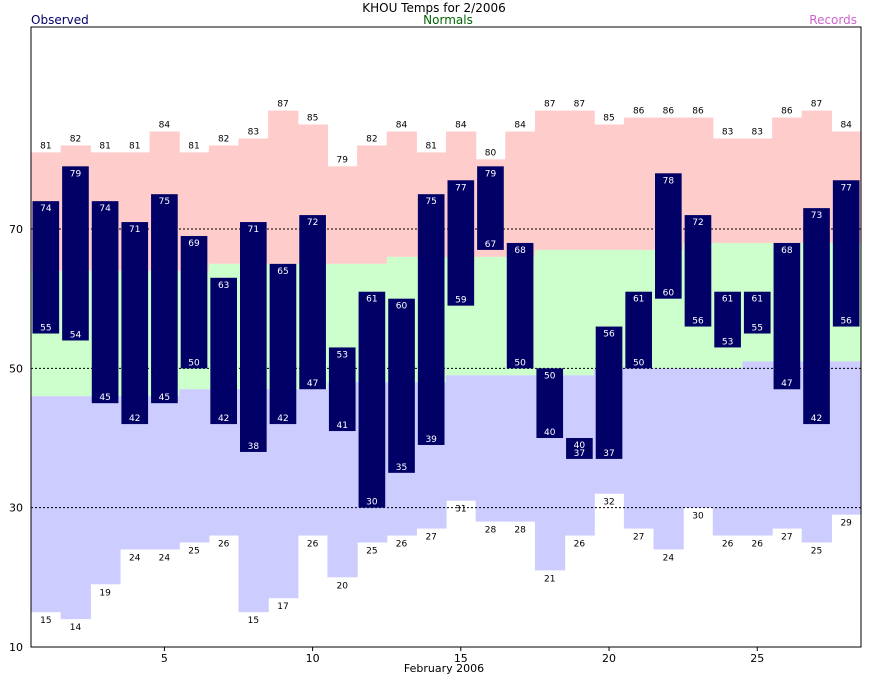 This screenshot has width=870, height=676. Describe the element at coordinates (46, 209) in the screenshot. I see `observed-high-label: 74` at that location.